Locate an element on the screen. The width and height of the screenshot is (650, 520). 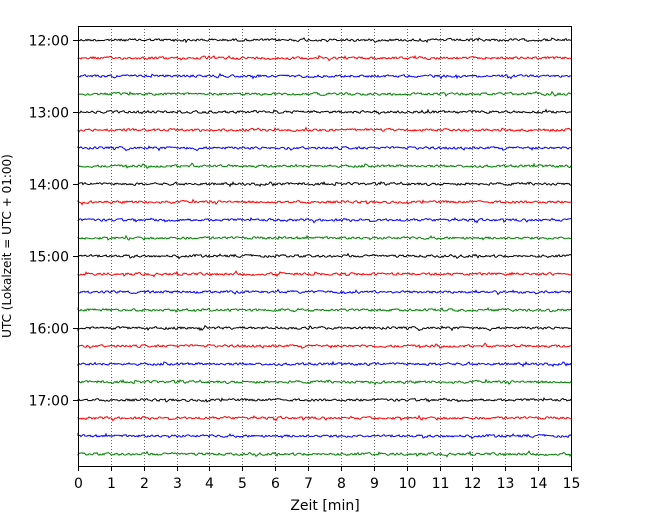
x-axis-ticks: 0 1 2 3 4 5 6 7 8 9 10 11 12 13 14 15 is located at coordinates (327, 479).